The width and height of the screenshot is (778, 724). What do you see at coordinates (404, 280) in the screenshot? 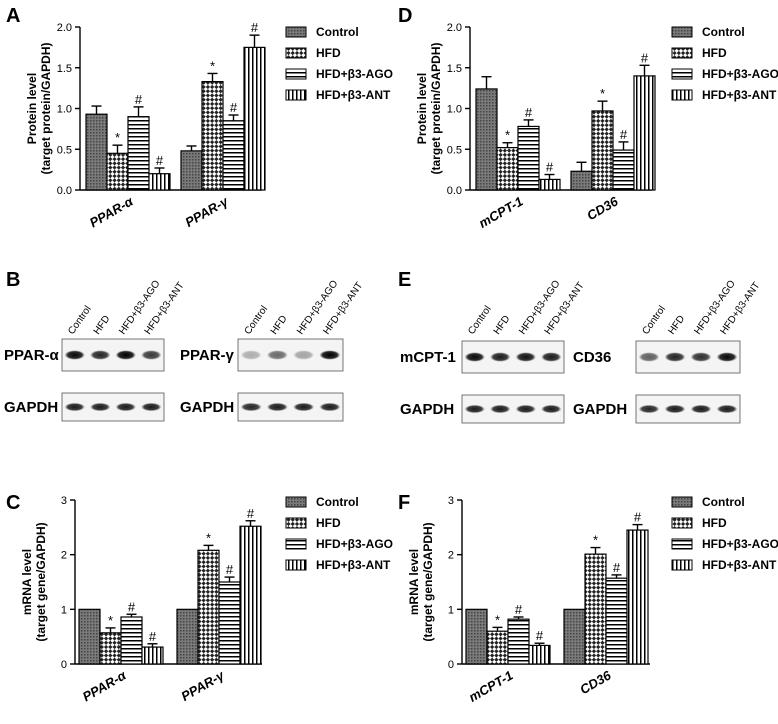
I see `panel-label: E` at bounding box center [404, 280].